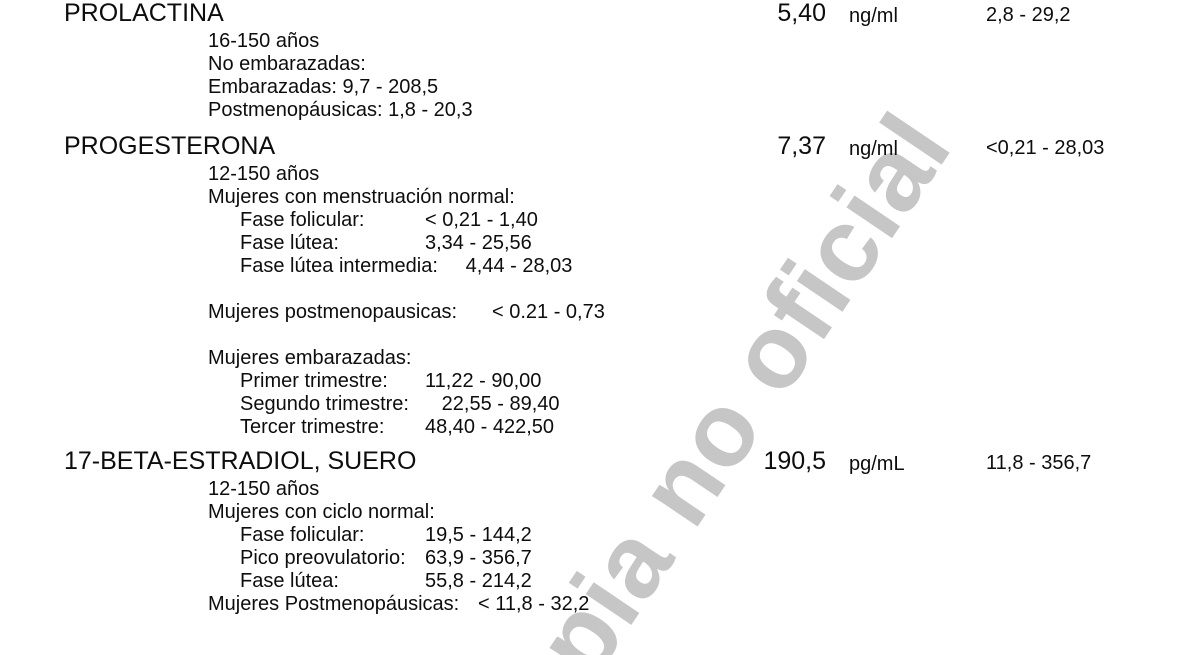 Image resolution: width=1200 pixels, height=655 pixels. What do you see at coordinates (600, 243) in the screenshot?
I see `detail-line: Fase lútea: 3,34 - 25,56` at bounding box center [600, 243].